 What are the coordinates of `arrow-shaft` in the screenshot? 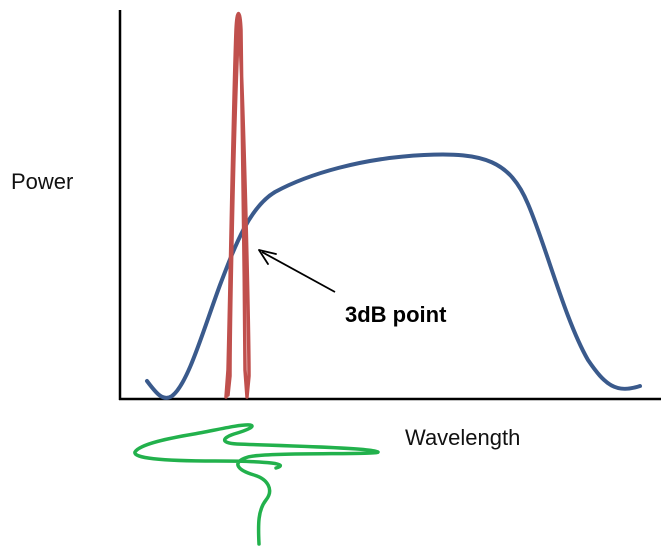 It's located at (298, 272).